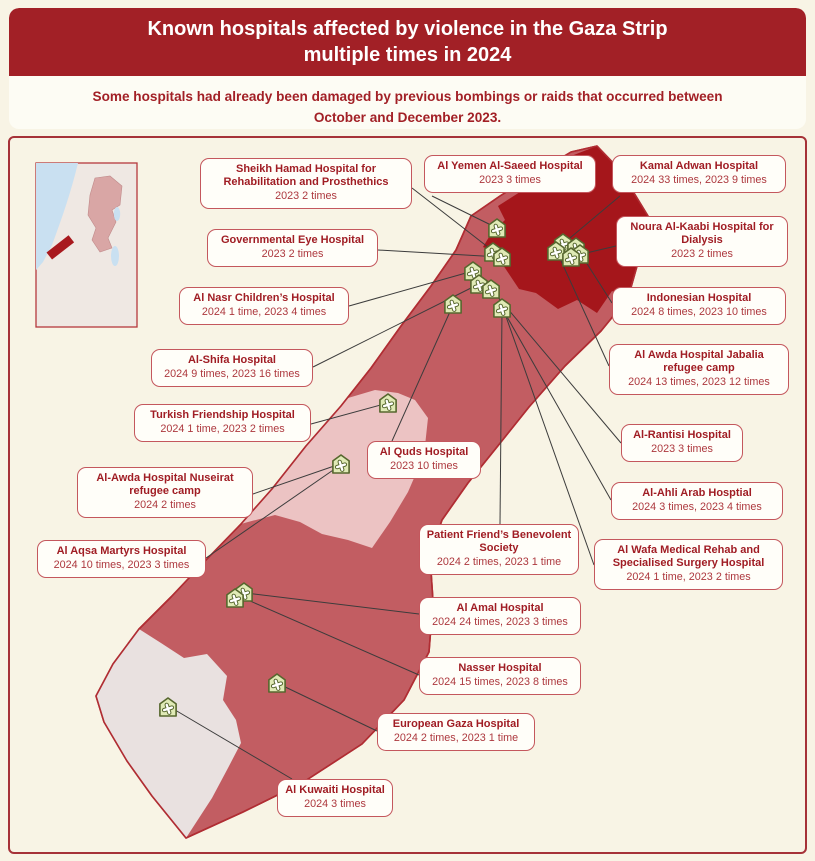 The height and width of the screenshot is (861, 815). I want to click on hospital-name: Noura Al-Kaabi Hospital for Dialysis, so click(702, 234).